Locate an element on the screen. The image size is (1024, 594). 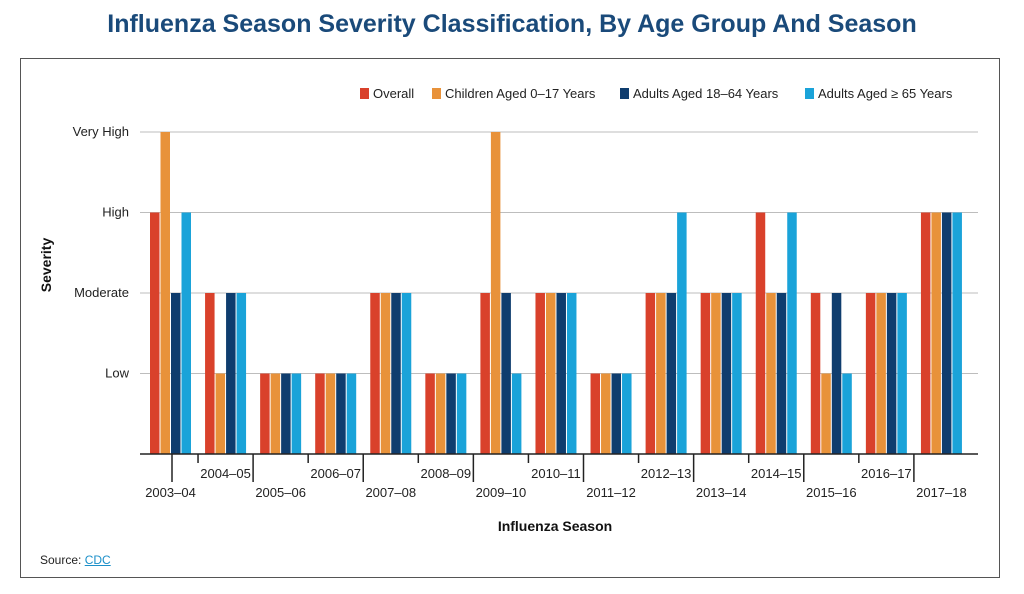
legend-label: Overall is located at coordinates (393, 93).